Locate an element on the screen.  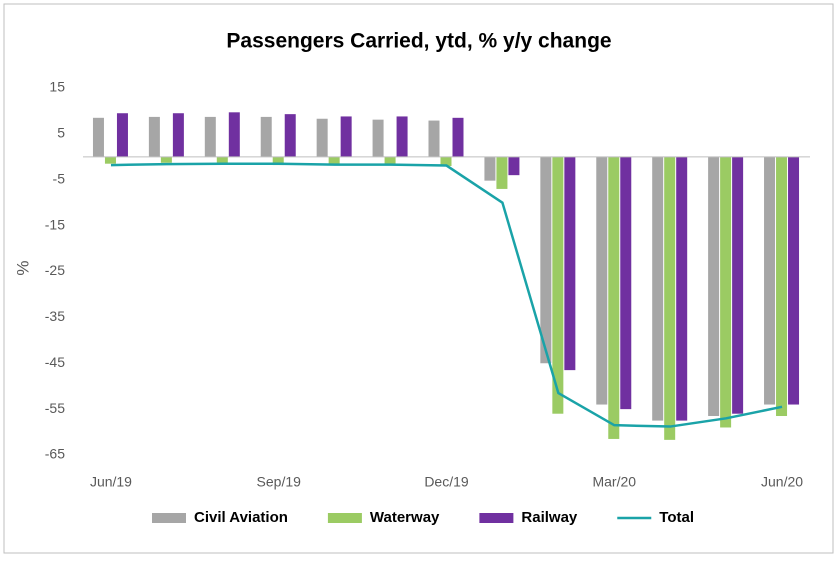
y-tick-label: 15 is located at coordinates (57, 87).